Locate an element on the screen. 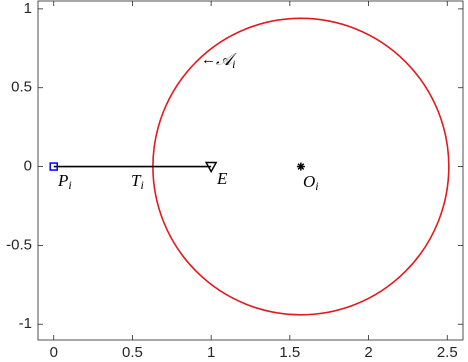 This screenshot has width=468, height=362. asterisk-stroke is located at coordinates (301, 166).